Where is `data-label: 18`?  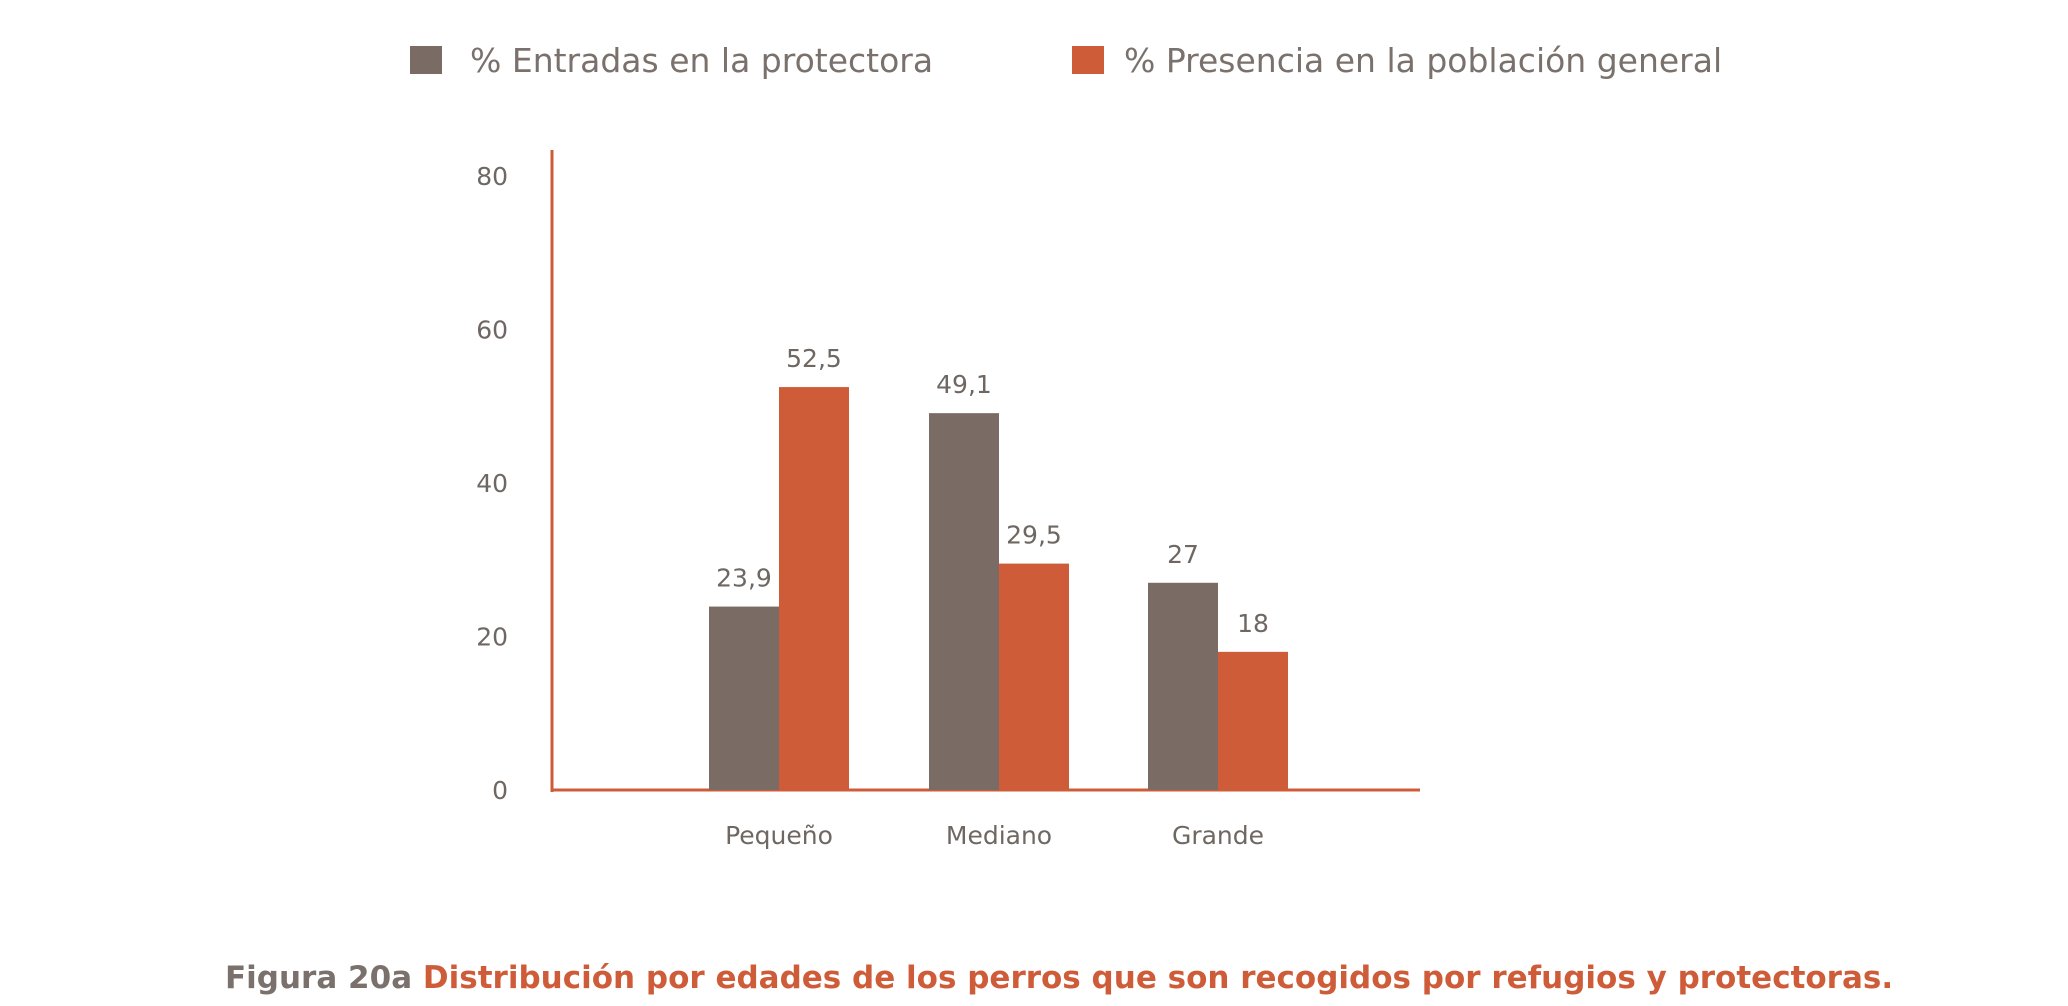
data-label: 18 is located at coordinates (1253, 623).